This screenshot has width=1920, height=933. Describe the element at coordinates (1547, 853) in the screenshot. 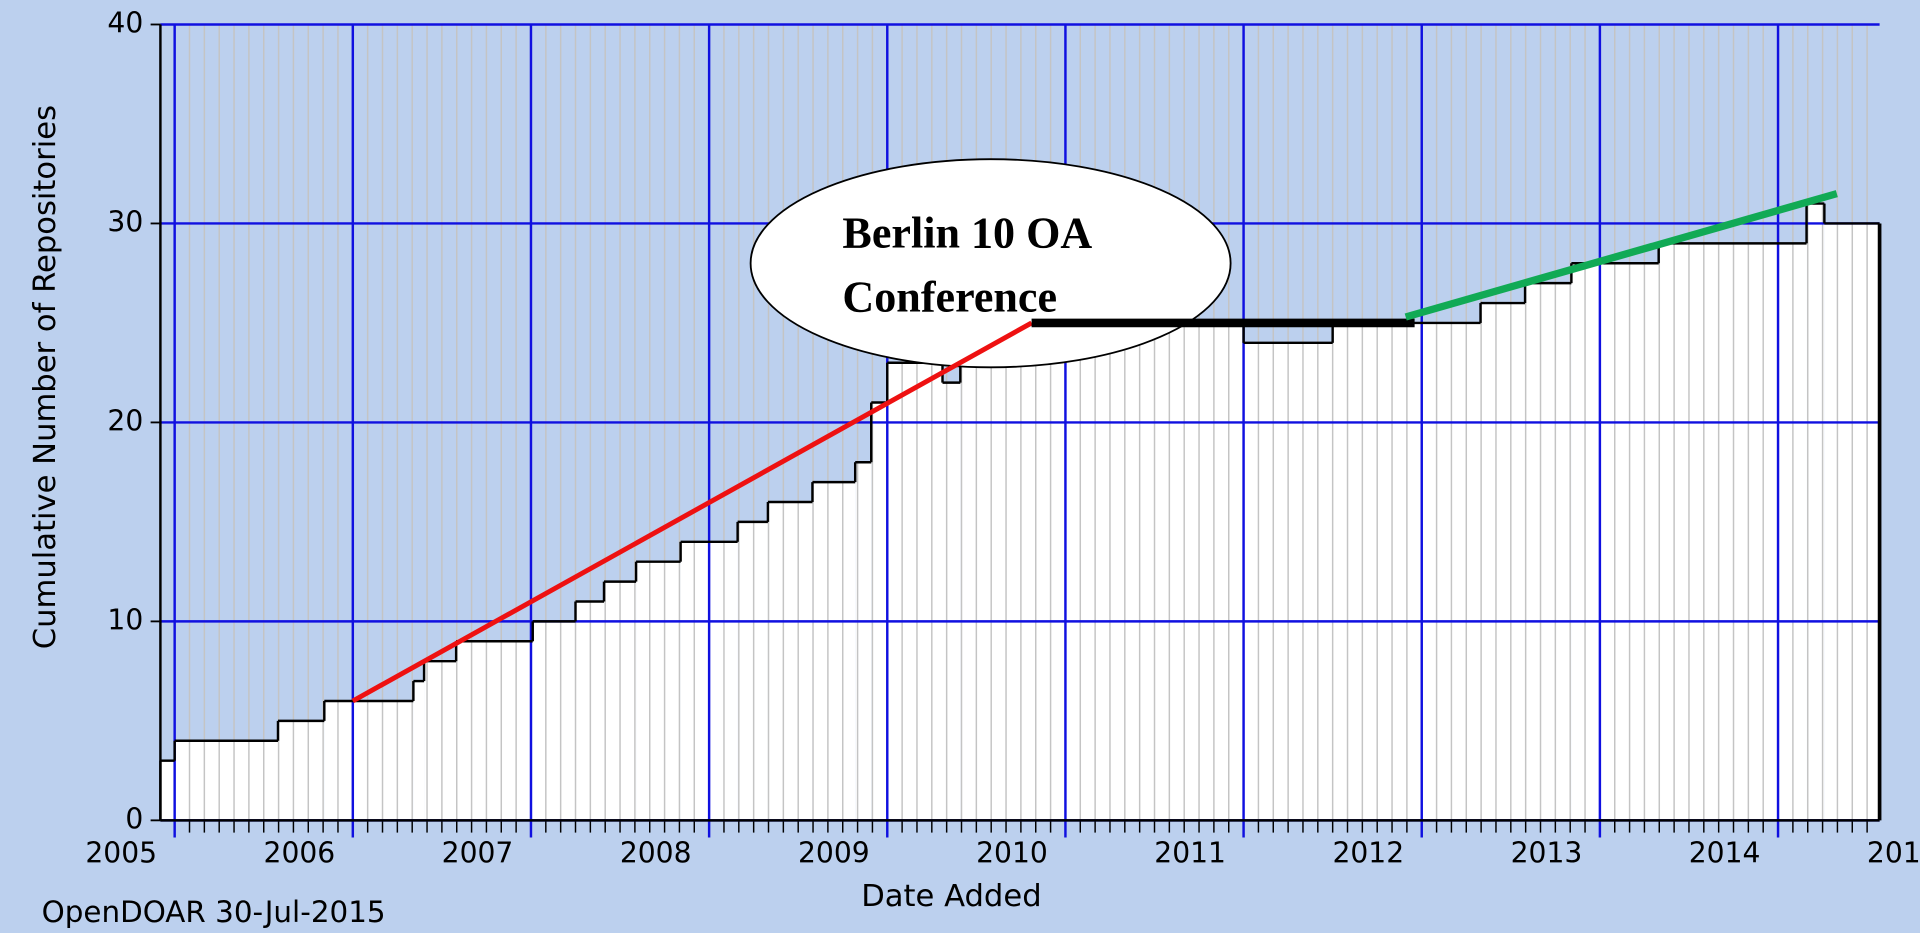

I see `x-tick-label: 2013` at that location.